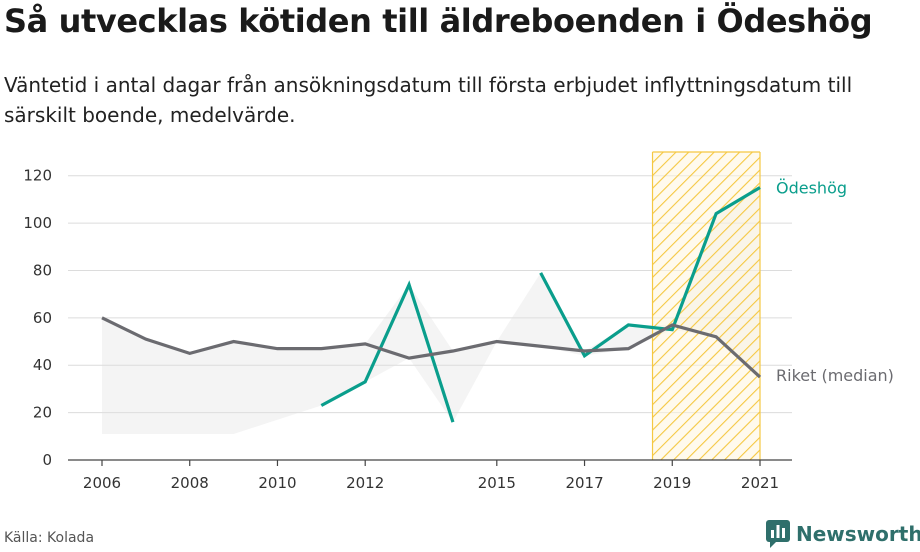 The height and width of the screenshot is (552, 920). Describe the element at coordinates (835, 375) in the screenshot. I see `series-label-riket: Riket (median)` at that location.